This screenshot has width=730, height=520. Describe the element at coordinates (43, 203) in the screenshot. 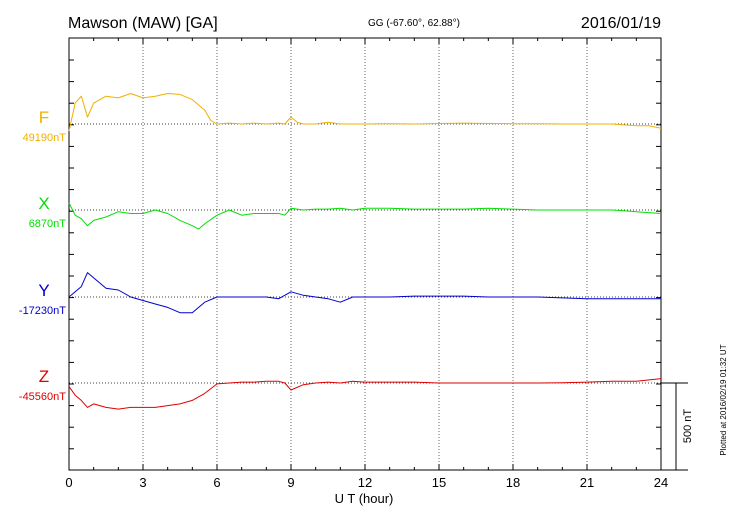

I see `series-name-x: X` at that location.